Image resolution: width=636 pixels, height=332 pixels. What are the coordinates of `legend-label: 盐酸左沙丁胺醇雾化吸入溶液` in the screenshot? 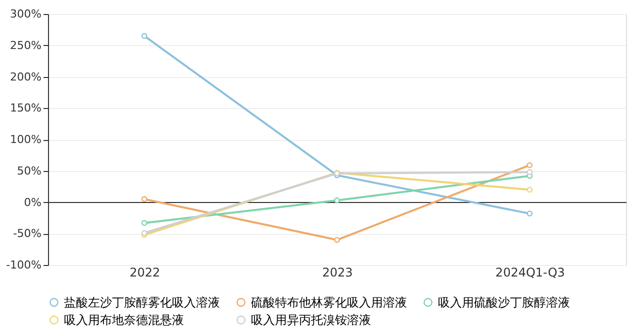 It's located at (142, 302).